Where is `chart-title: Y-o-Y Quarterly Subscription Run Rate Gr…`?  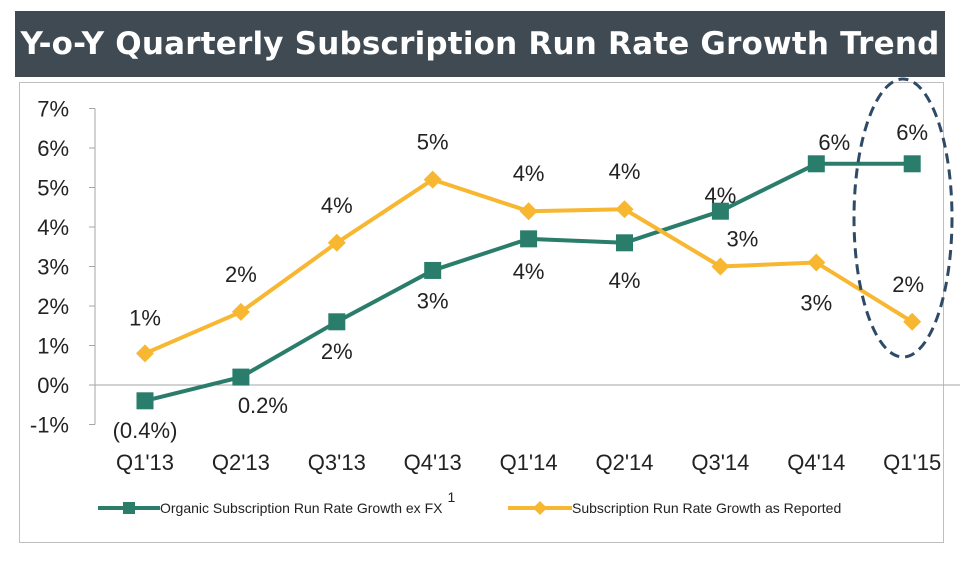 chart-title: Y-o-Y Quarterly Subscription Run Rate Gr… is located at coordinates (480, 44).